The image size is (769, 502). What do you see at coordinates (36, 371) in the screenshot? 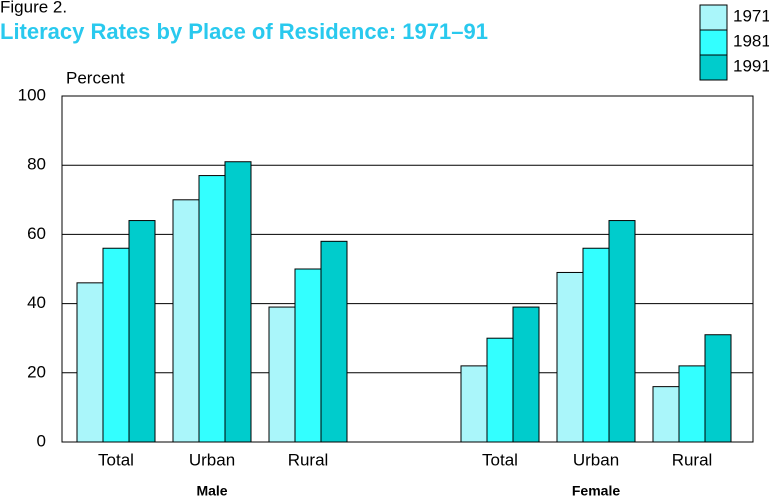
I see `y-tick-label: 20` at bounding box center [36, 371].